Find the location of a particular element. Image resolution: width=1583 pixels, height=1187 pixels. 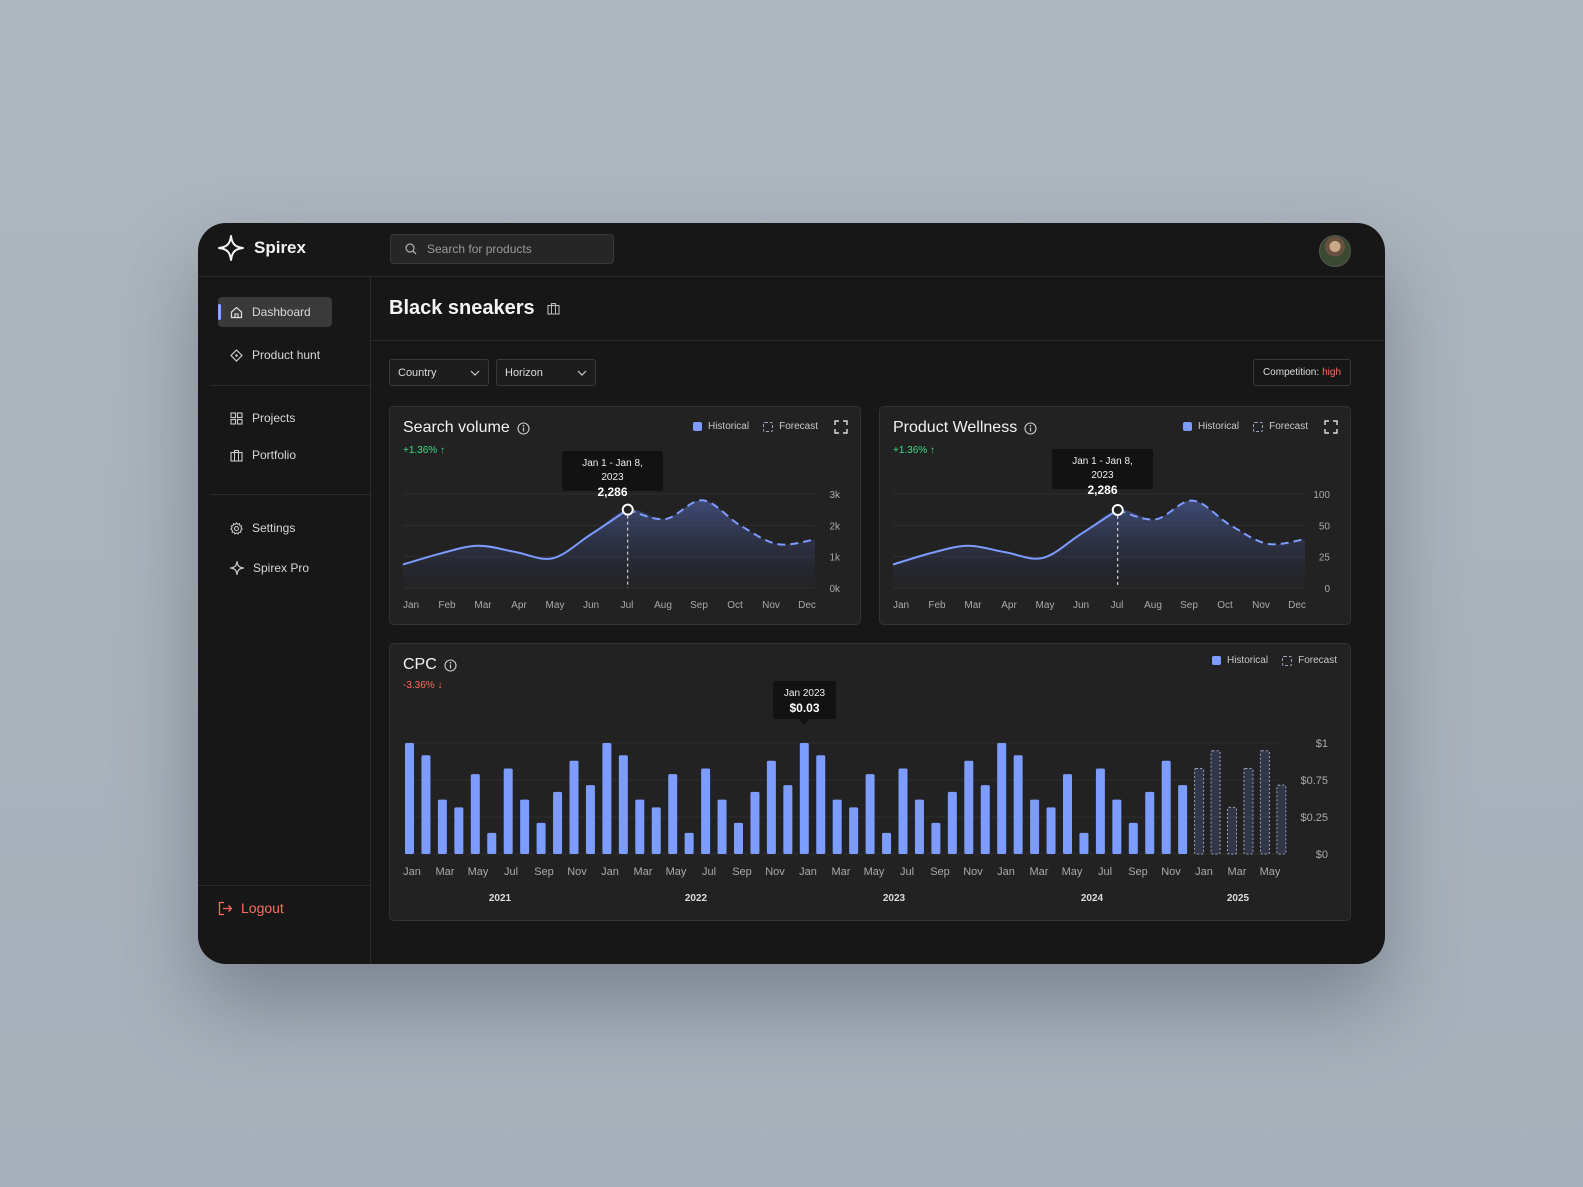

horizon-select: Horizon is located at coordinates (546, 372).